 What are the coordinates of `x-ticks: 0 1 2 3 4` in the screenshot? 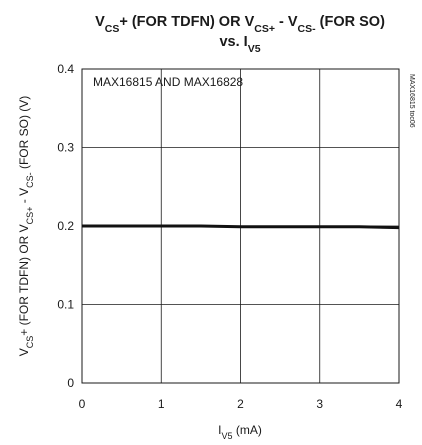 It's located at (241, 404).